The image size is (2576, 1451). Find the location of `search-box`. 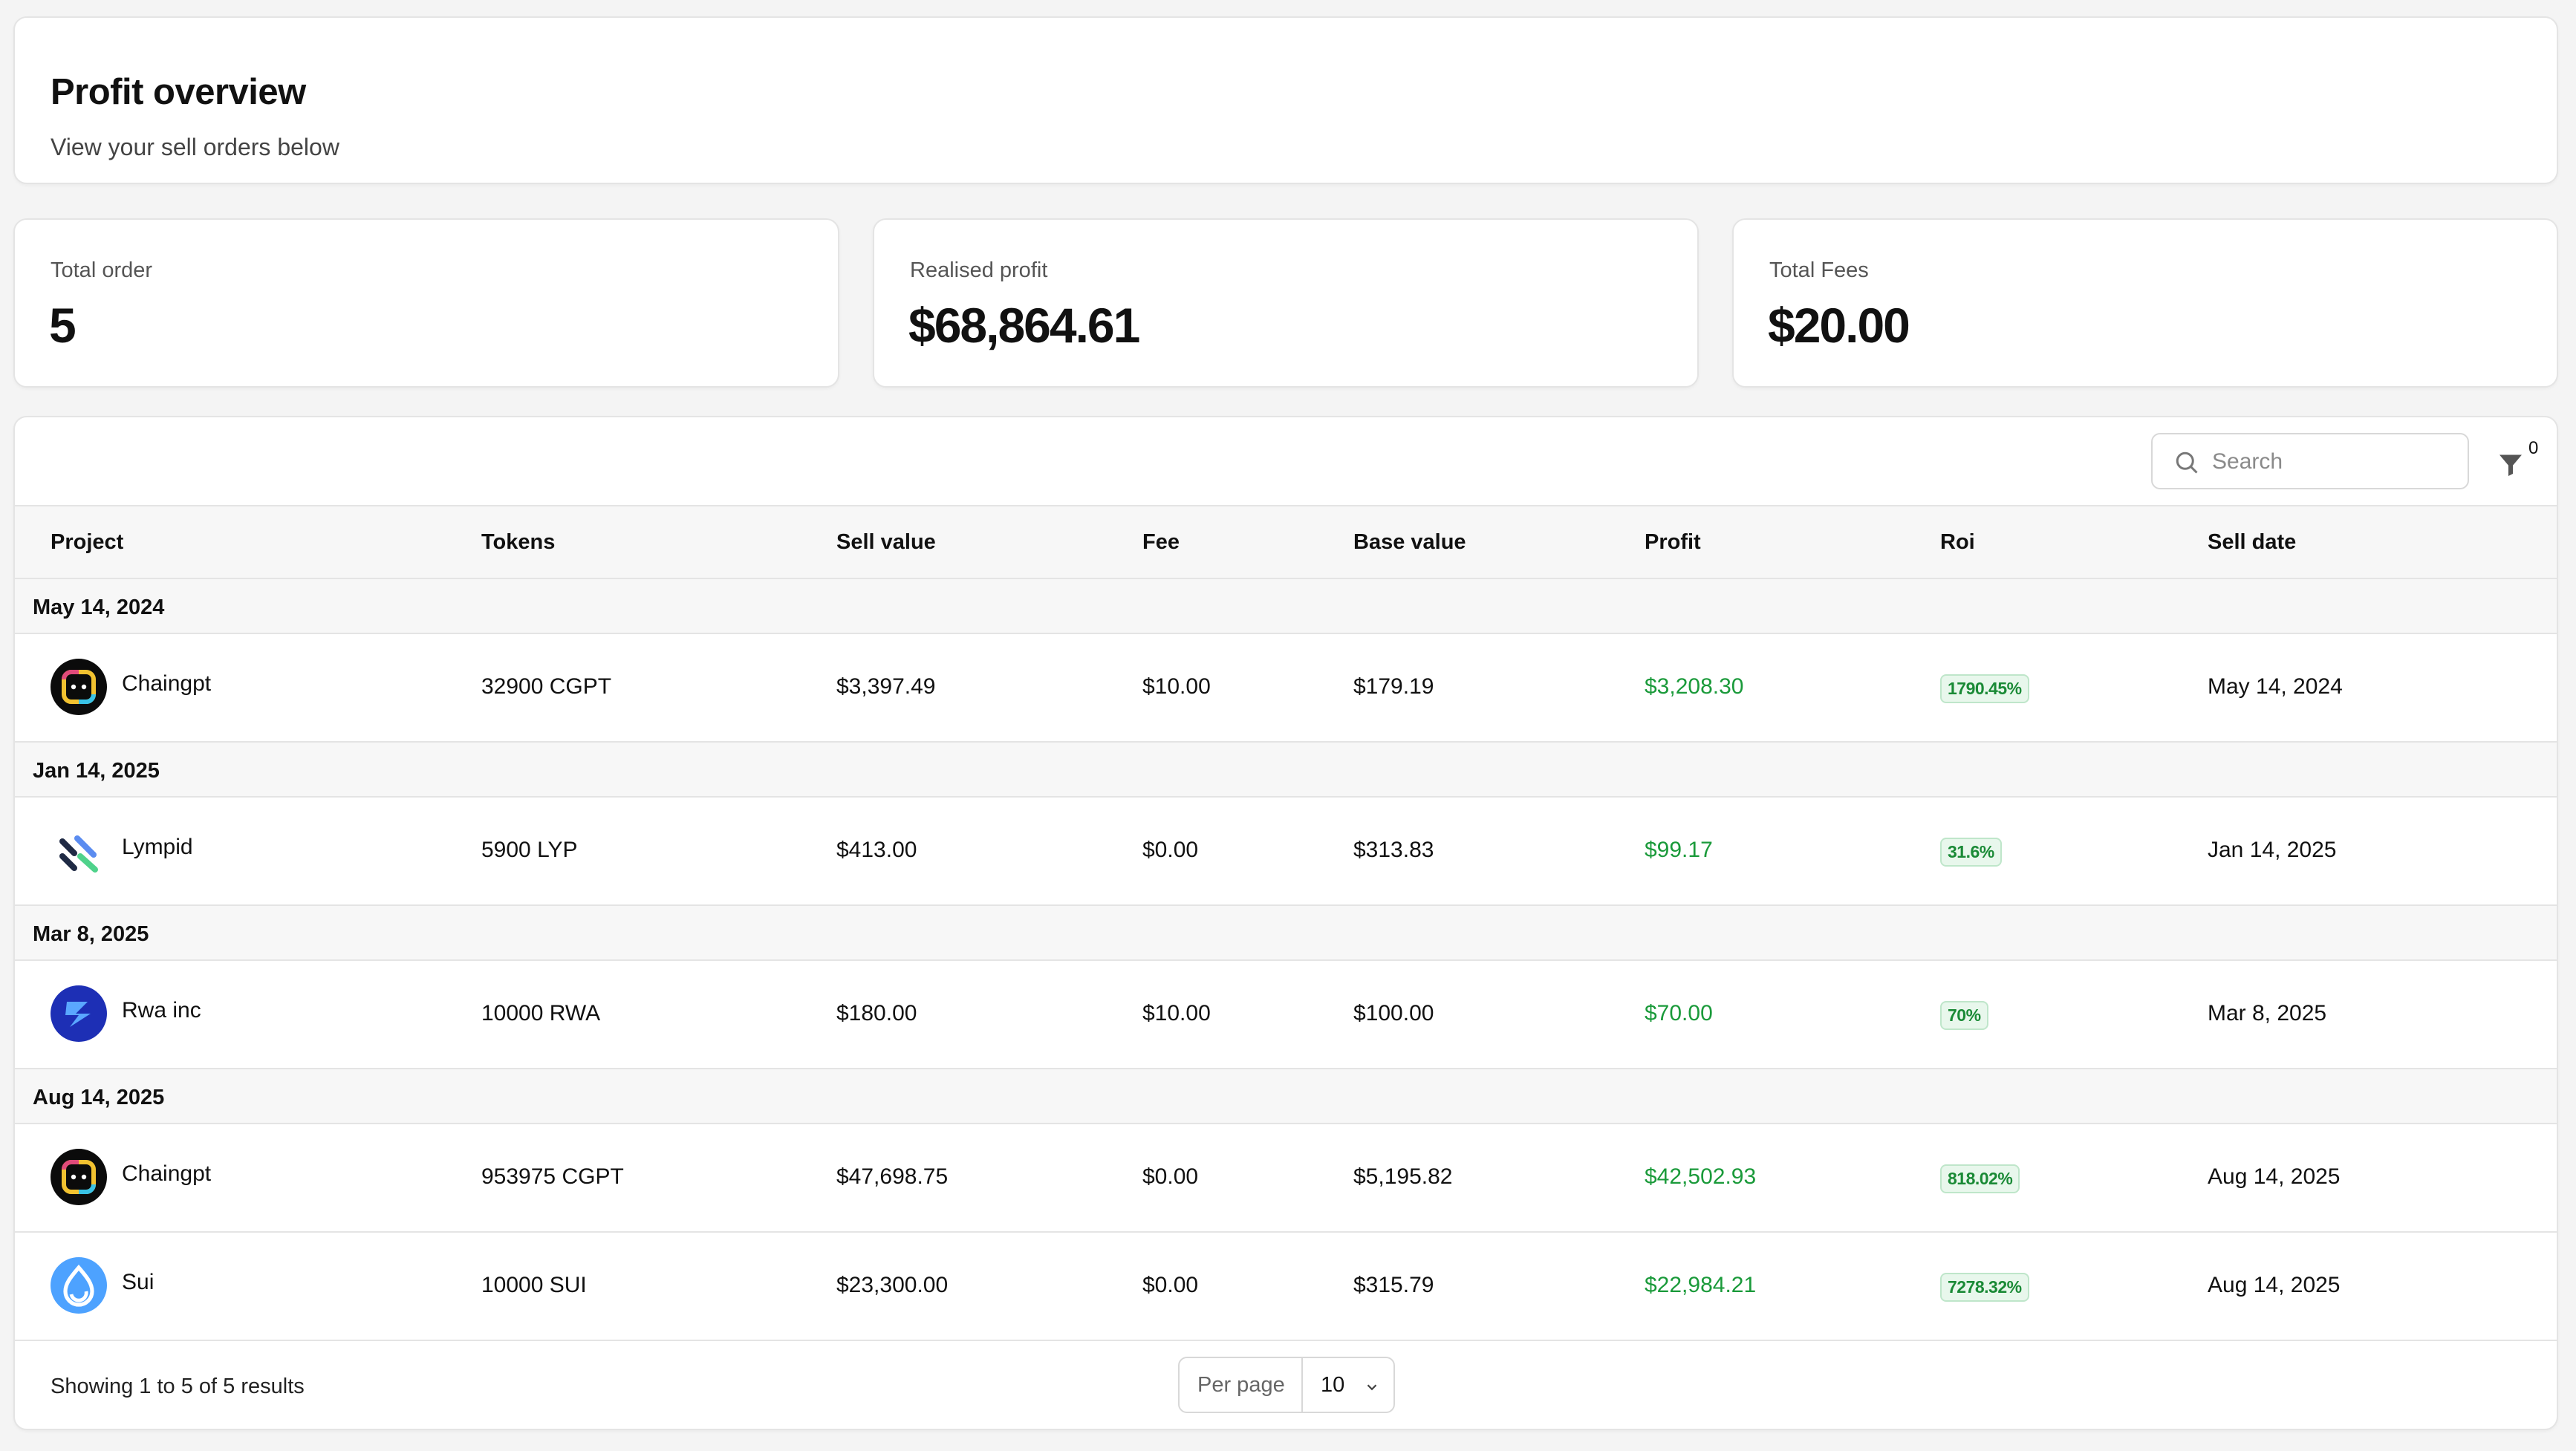

search-box is located at coordinates (2310, 461).